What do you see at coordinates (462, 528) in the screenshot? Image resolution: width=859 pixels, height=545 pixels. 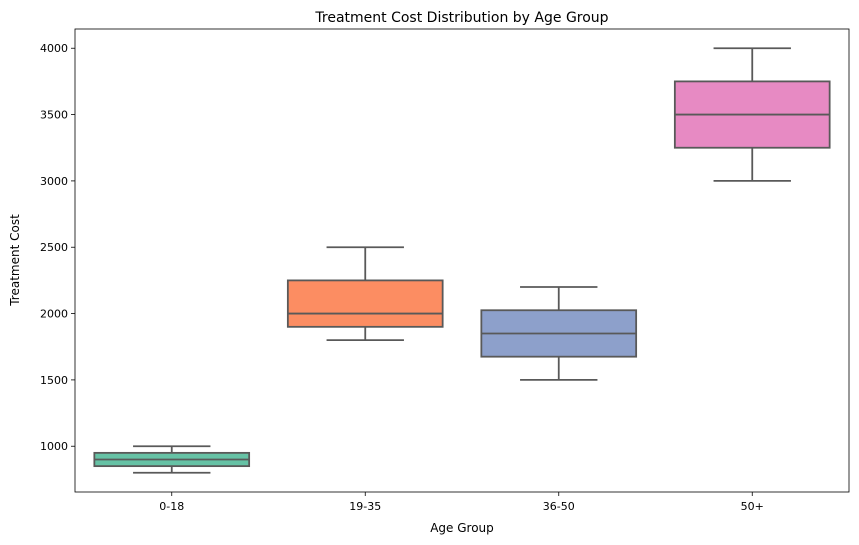 I see `x-axis-label: Age Group` at bounding box center [462, 528].